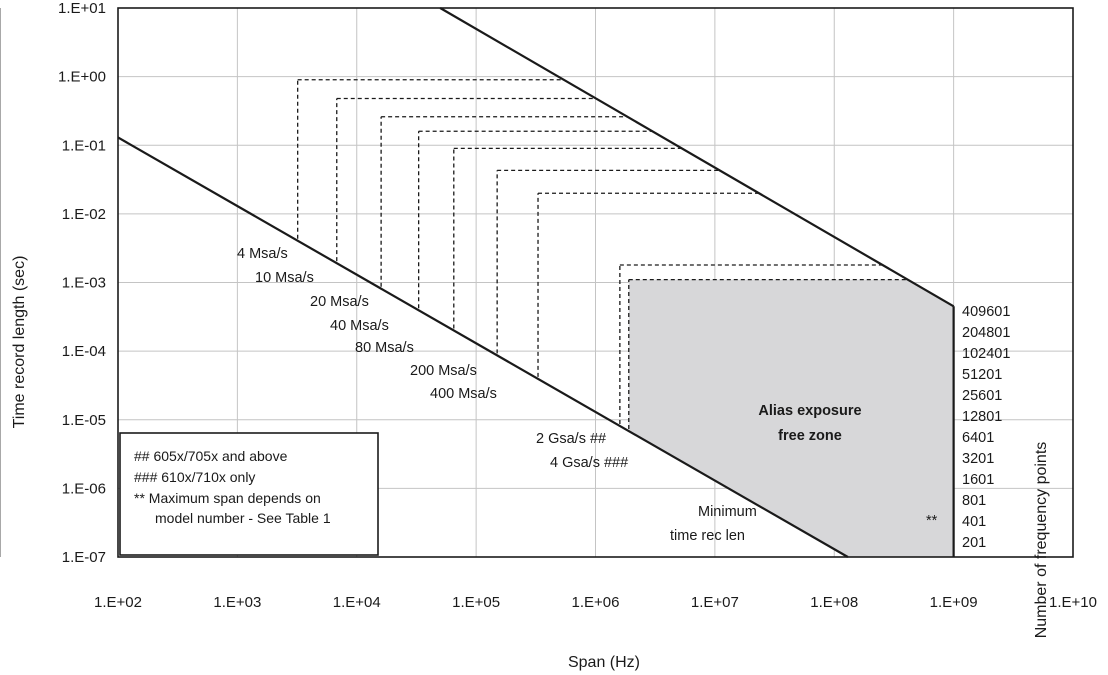 This screenshot has width=1108, height=675. I want to click on frequency-point-label: 201, so click(974, 543).